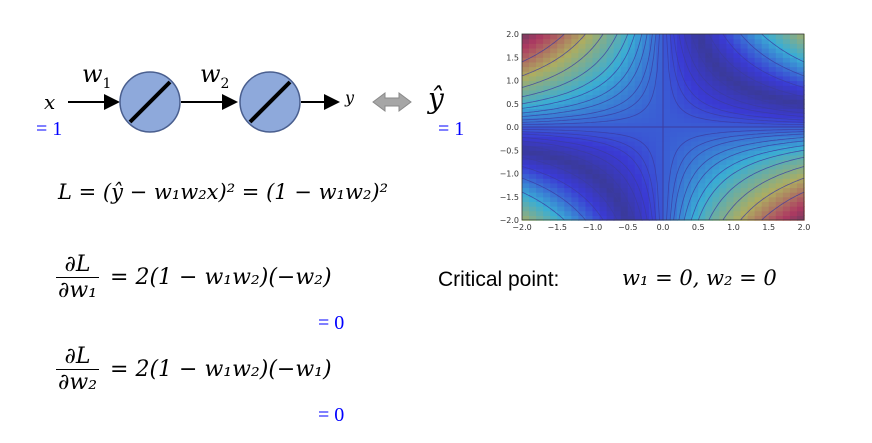 The image size is (872, 443). What do you see at coordinates (768, 227) in the screenshot?
I see `x-tick-label: 1.5` at bounding box center [768, 227].